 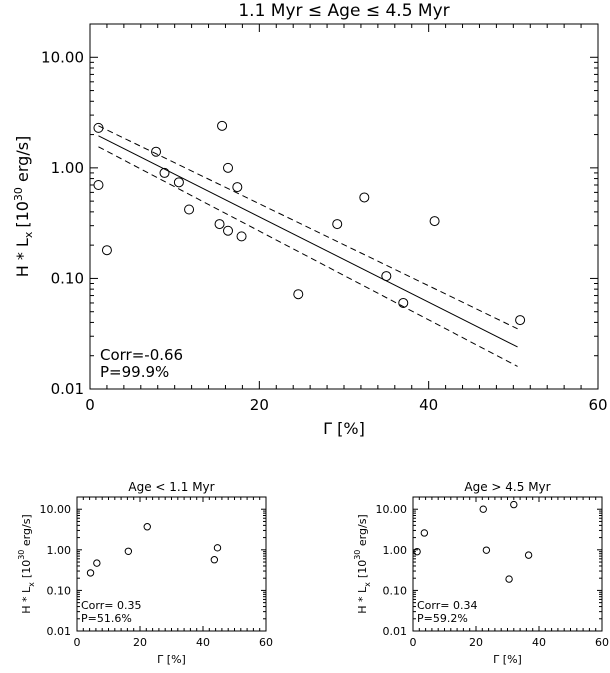 I want to click on correlation-label: Corr= 0.35, so click(x=111, y=605).